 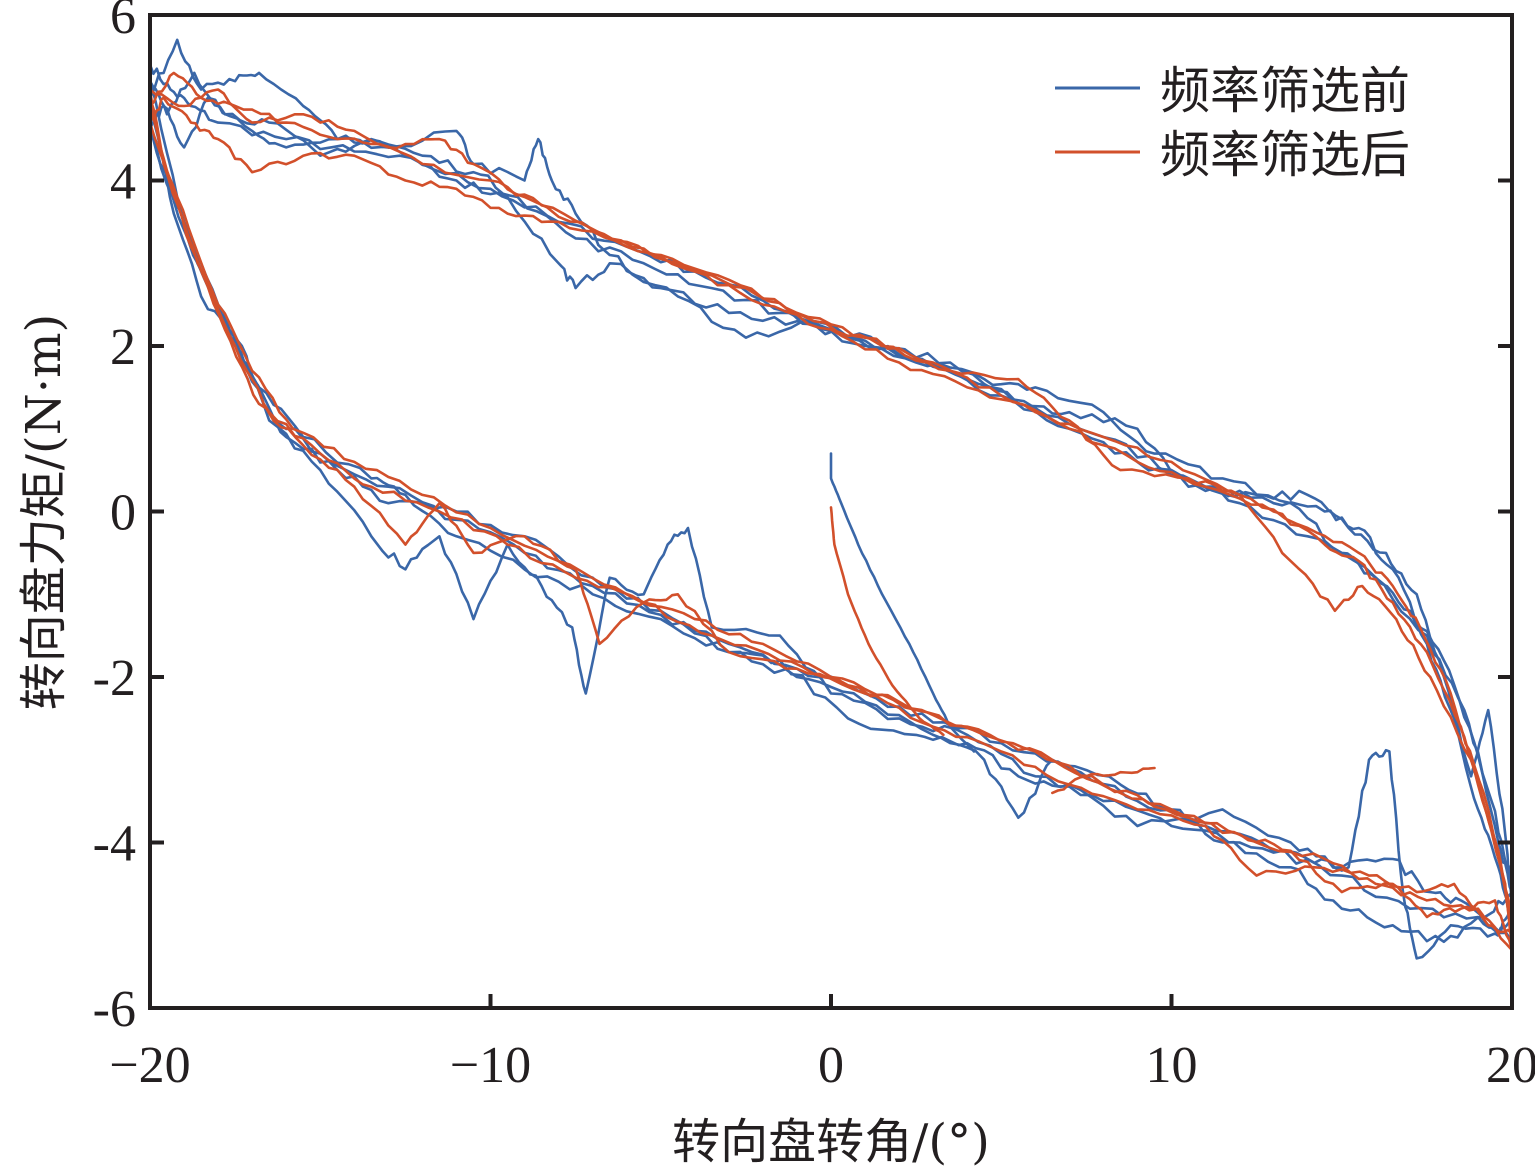 What do you see at coordinates (114, 844) in the screenshot?
I see `y-tick-label: -4` at bounding box center [114, 844].